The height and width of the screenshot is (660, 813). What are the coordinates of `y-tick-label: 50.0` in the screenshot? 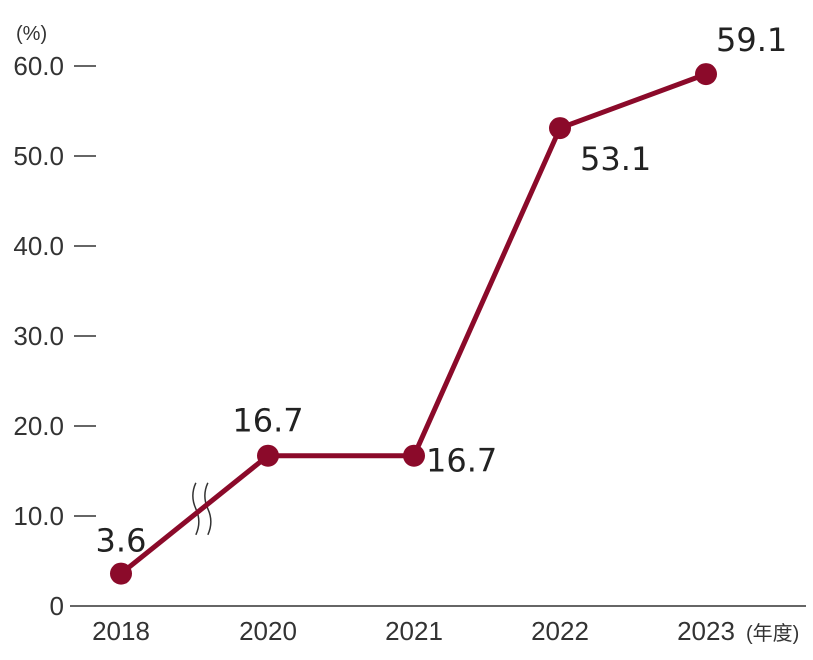 It's located at (38, 156).